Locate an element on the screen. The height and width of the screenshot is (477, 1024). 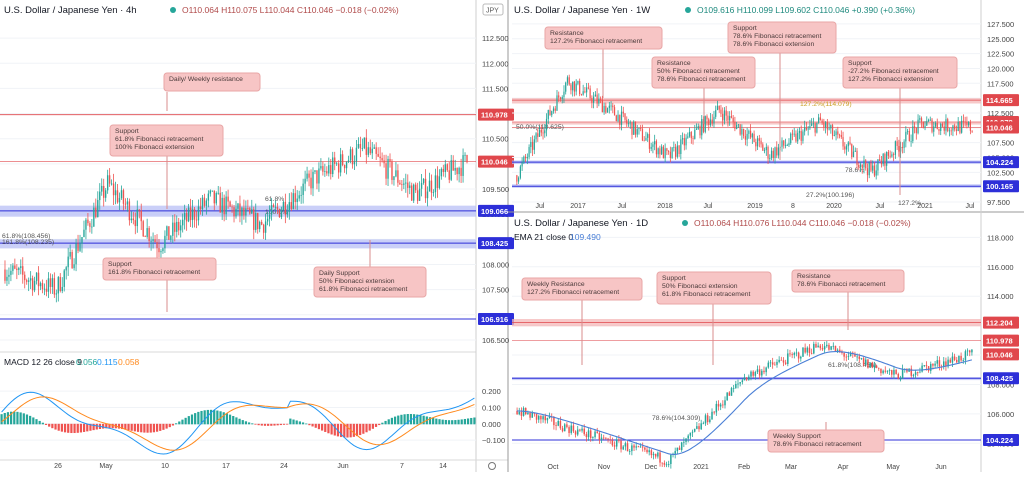
w1-price-tick: 97.500 is located at coordinates (998, 202).